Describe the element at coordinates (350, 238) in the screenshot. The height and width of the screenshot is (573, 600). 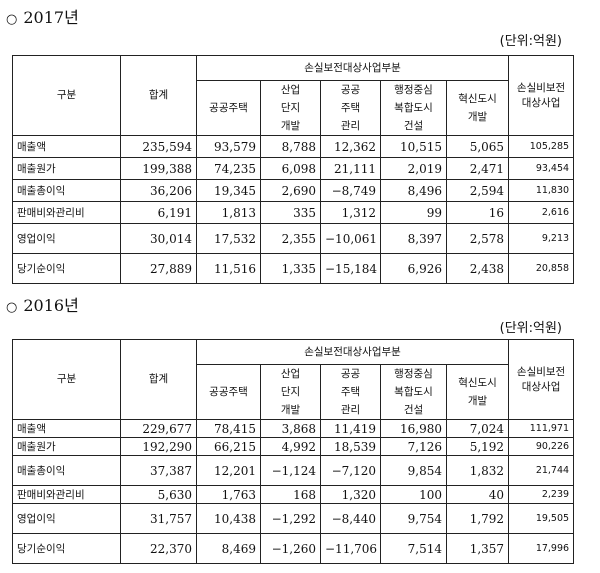
I see `cell-public-housing-mgmt: −10,061` at that location.